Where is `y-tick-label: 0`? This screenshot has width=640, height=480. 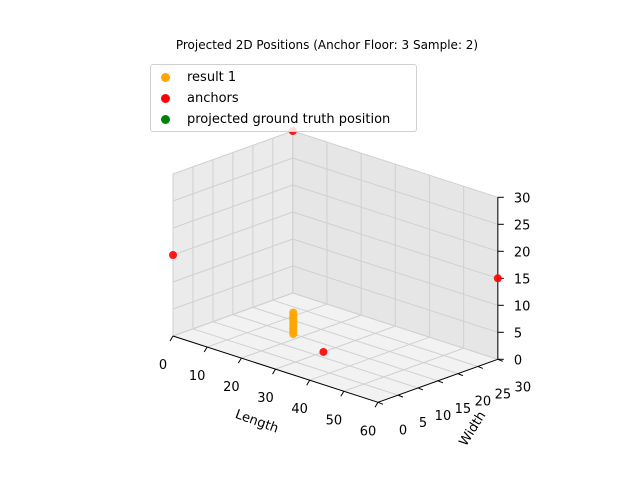
y-tick-label: 0 is located at coordinates (403, 430).